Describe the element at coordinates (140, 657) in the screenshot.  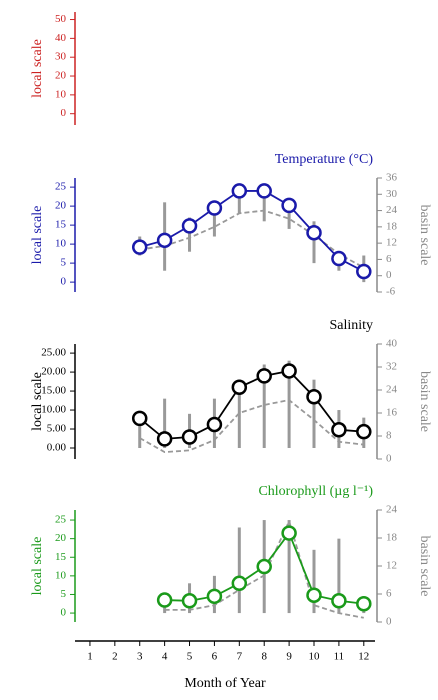
I see `x-tick-label: 3` at that location.